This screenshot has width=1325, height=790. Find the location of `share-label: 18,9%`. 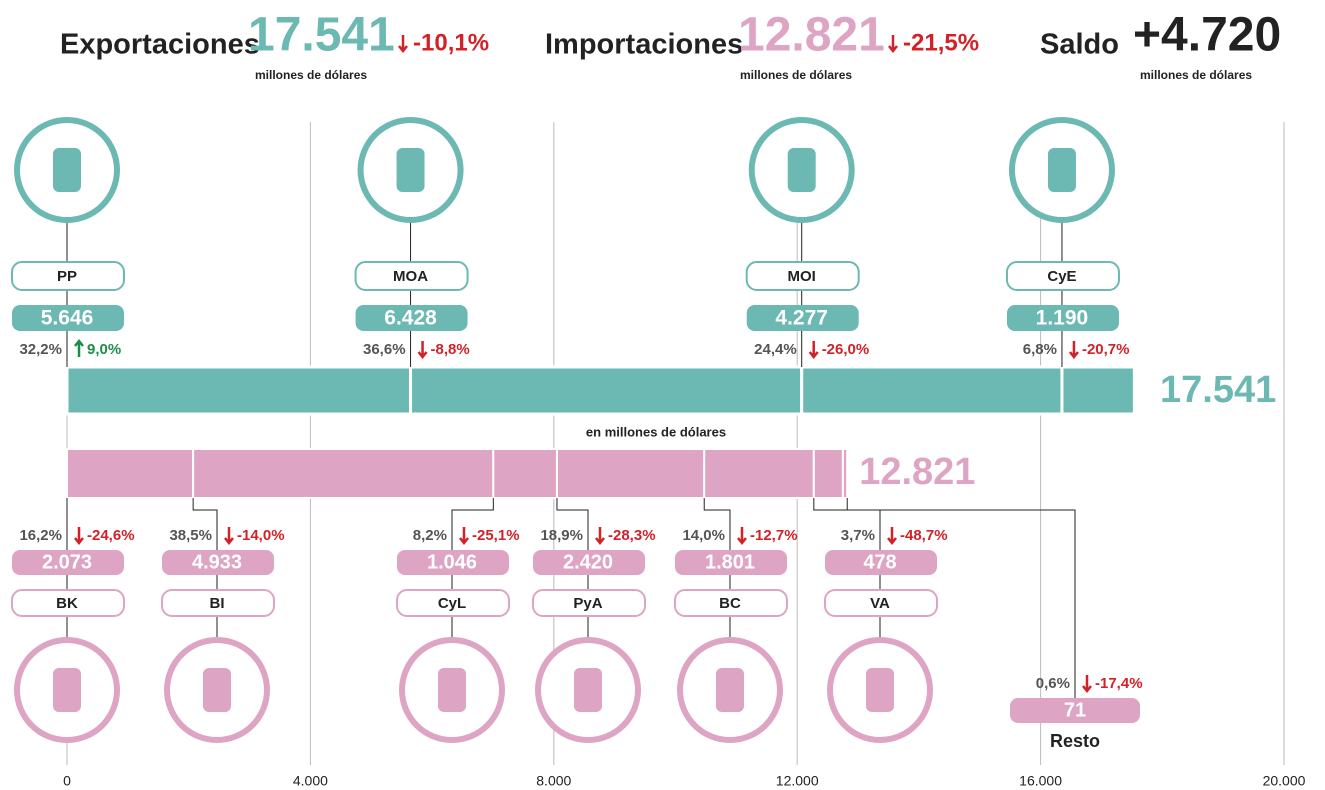

share-label: 18,9% is located at coordinates (561, 535).